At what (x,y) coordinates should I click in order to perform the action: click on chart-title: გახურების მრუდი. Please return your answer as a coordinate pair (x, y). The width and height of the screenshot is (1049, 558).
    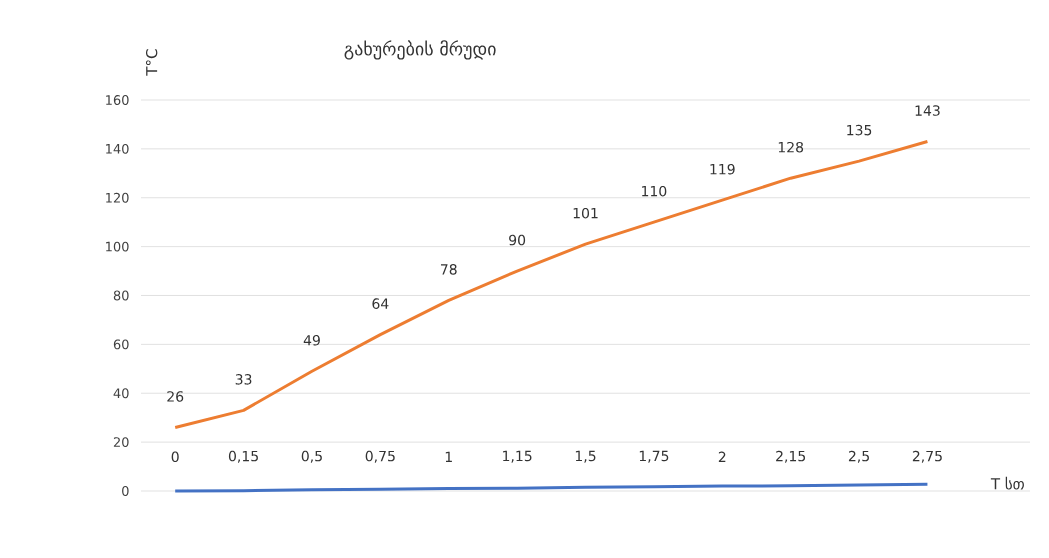
    Looking at the image, I should click on (420, 50).